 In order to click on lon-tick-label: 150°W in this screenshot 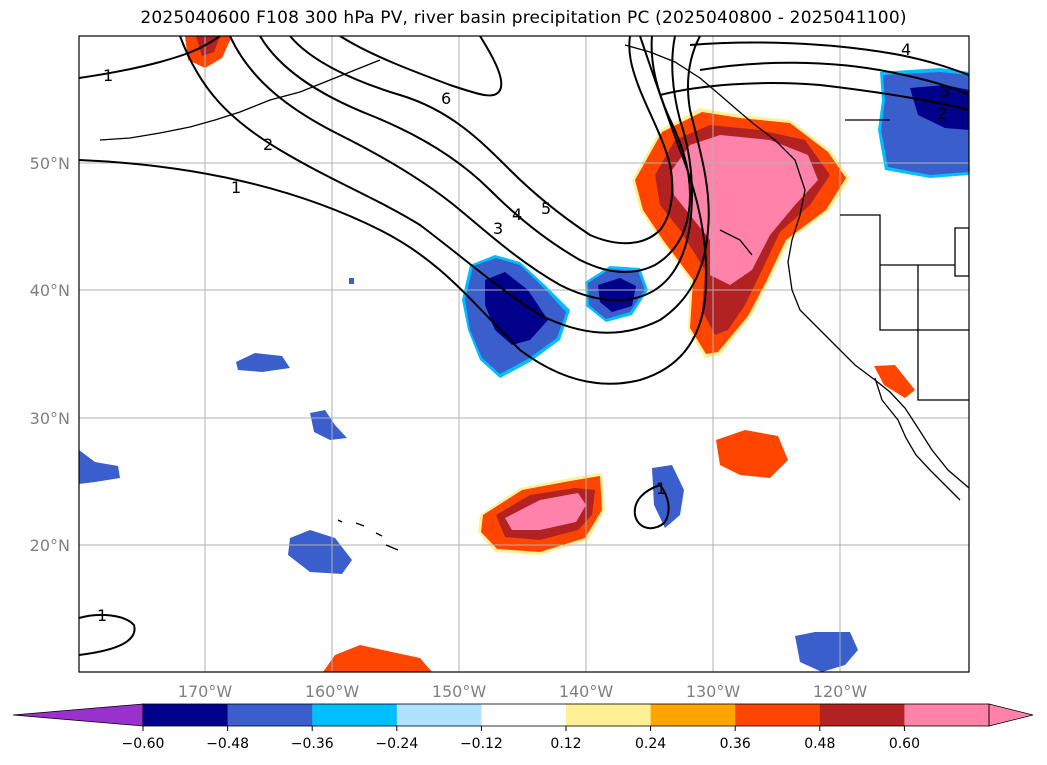, I will do `click(459, 691)`.